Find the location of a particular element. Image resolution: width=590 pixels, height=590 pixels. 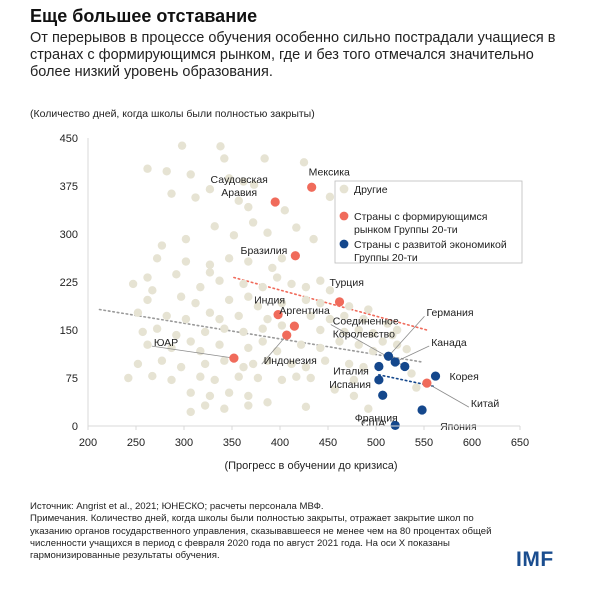

page-title: Еще большее отставание is located at coordinates (144, 16).